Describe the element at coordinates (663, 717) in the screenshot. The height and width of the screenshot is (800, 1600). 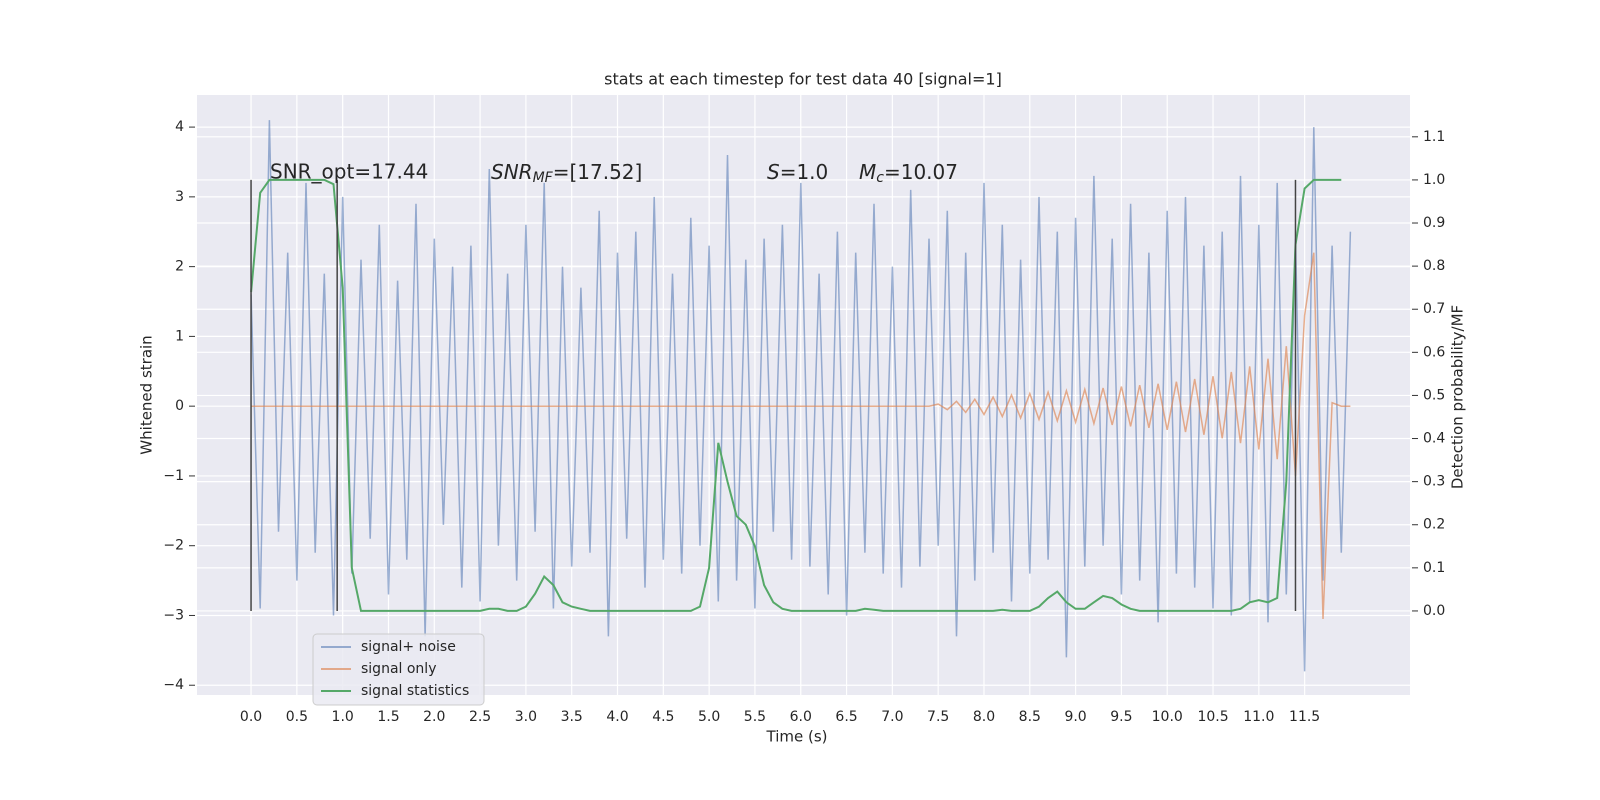
I see `x-tick-label: 4.5` at that location.